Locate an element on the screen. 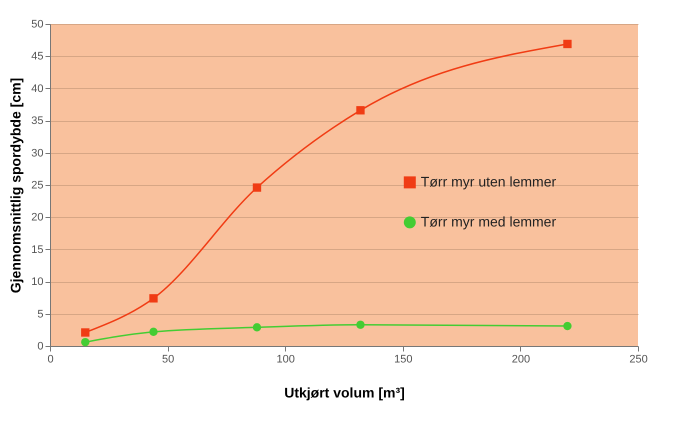 Image resolution: width=676 pixels, height=423 pixels. x-axis-title: Utkjørt volum [m³] is located at coordinates (344, 392).